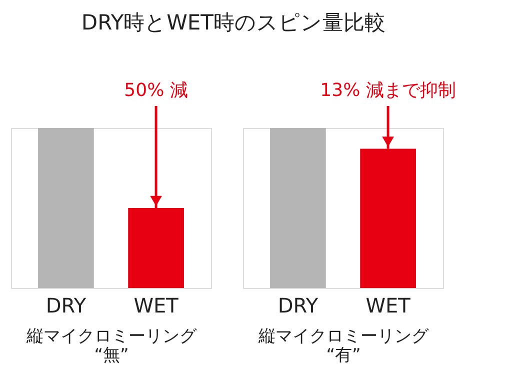 This screenshot has height=380, width=526. Describe the element at coordinates (112, 346) in the screenshot. I see `x-axis-title: 縦マイクロミーリング “無”` at that location.